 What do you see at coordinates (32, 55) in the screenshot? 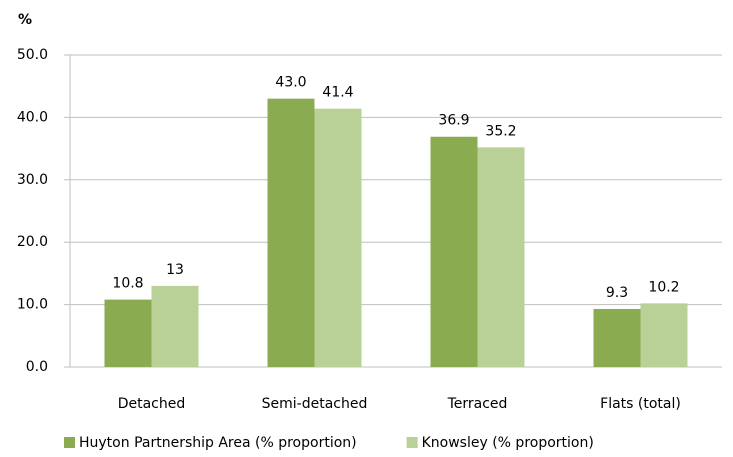
I see `y-tick-label: 50.0` at bounding box center [32, 55].